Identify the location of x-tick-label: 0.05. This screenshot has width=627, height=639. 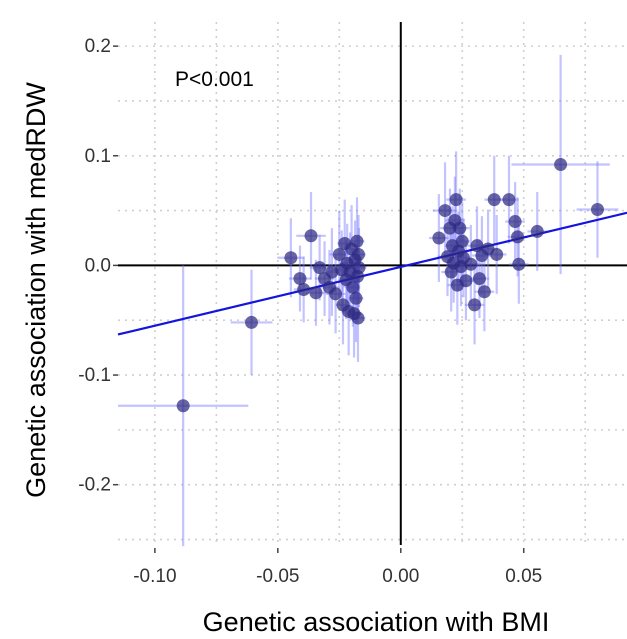
(523, 576).